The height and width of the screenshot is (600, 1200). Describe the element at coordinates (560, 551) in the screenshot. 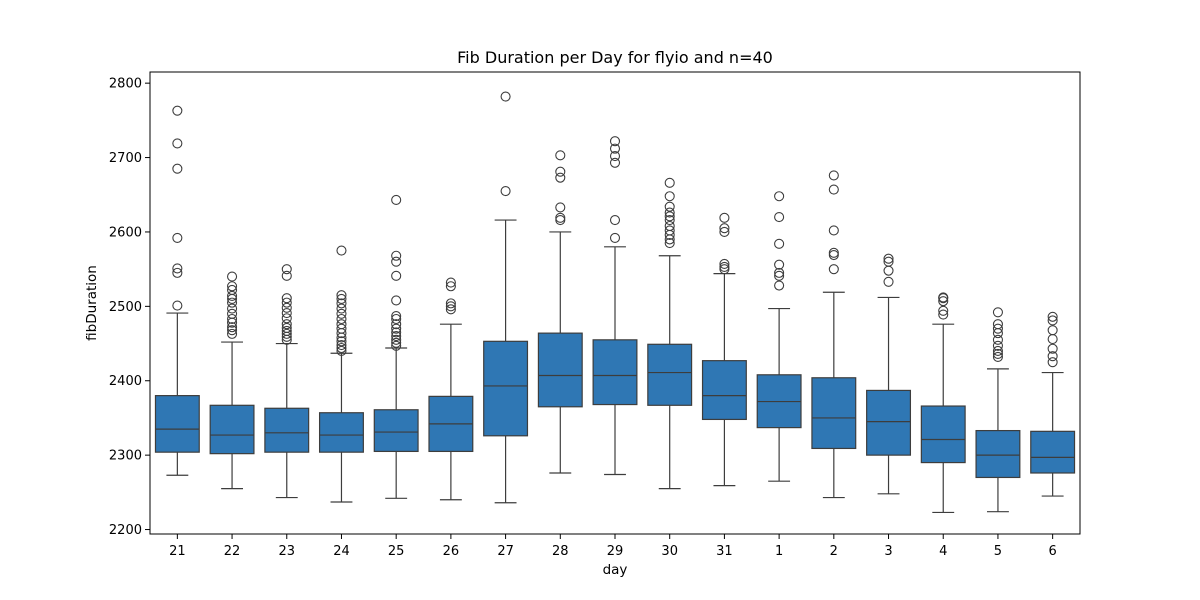

I see `x-tick-label: 28` at that location.